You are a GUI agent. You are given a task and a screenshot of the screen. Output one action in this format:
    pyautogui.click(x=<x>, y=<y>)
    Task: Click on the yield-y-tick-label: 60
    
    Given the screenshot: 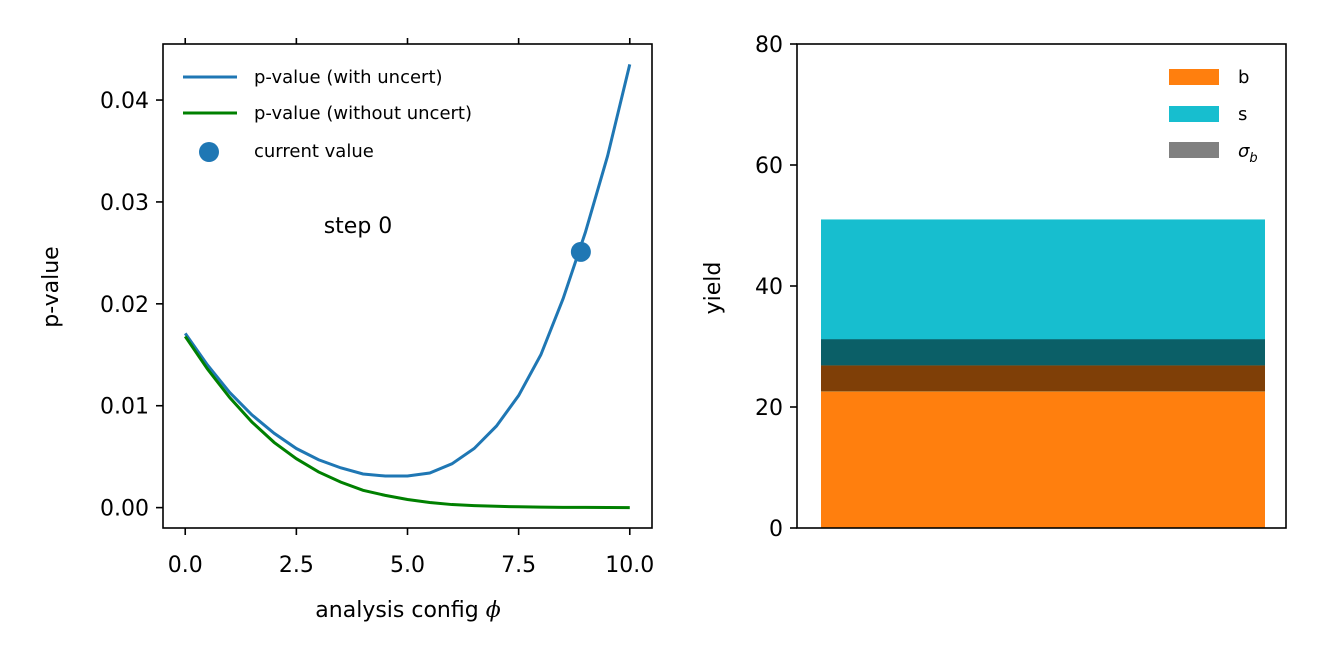 What is the action you would take?
    pyautogui.click(x=769, y=166)
    